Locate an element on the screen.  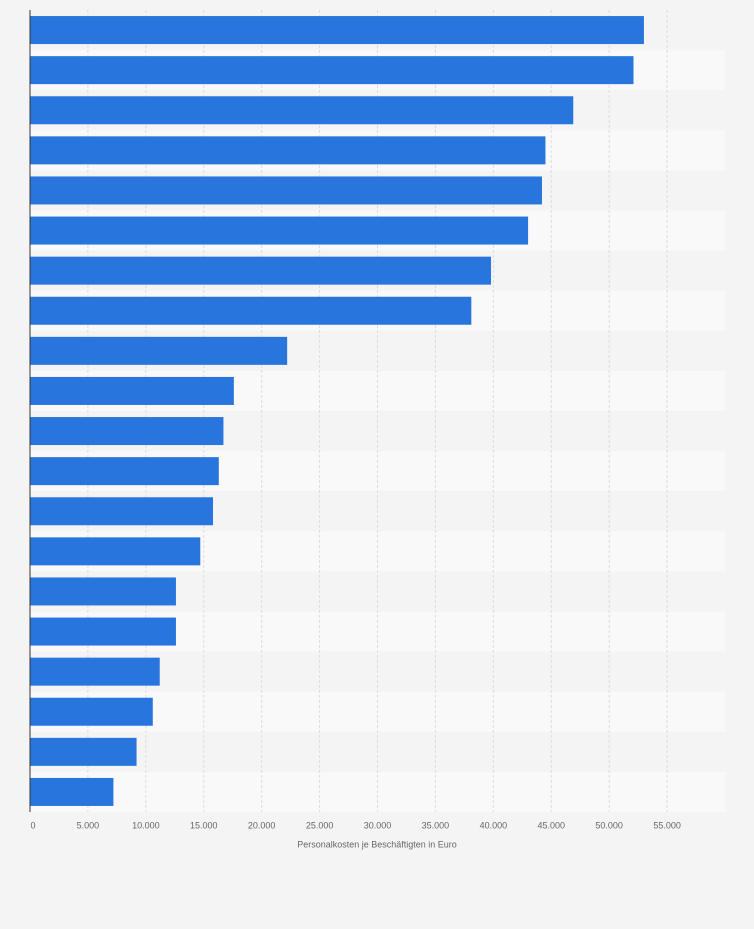
x-tick-label: 30.000 is located at coordinates (378, 825).